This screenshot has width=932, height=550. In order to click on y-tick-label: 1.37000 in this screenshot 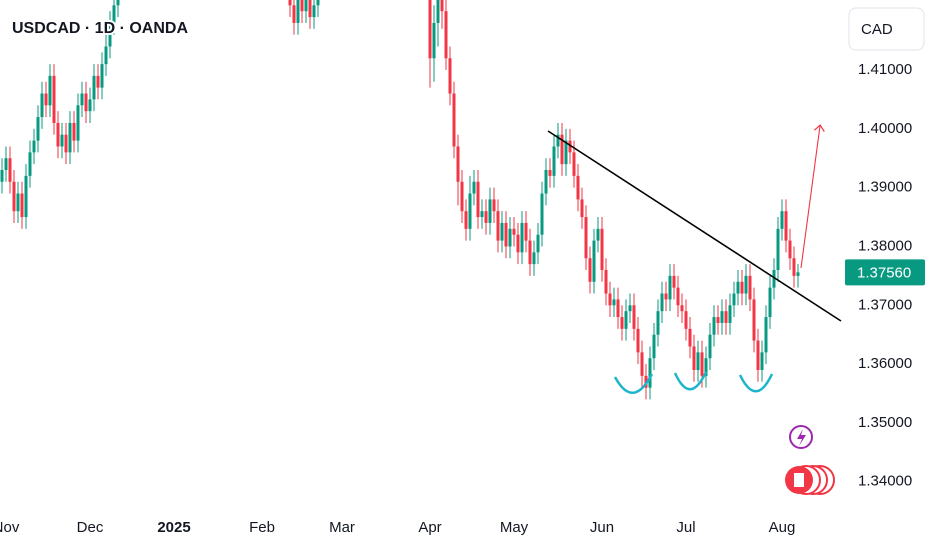, I will do `click(885, 304)`.